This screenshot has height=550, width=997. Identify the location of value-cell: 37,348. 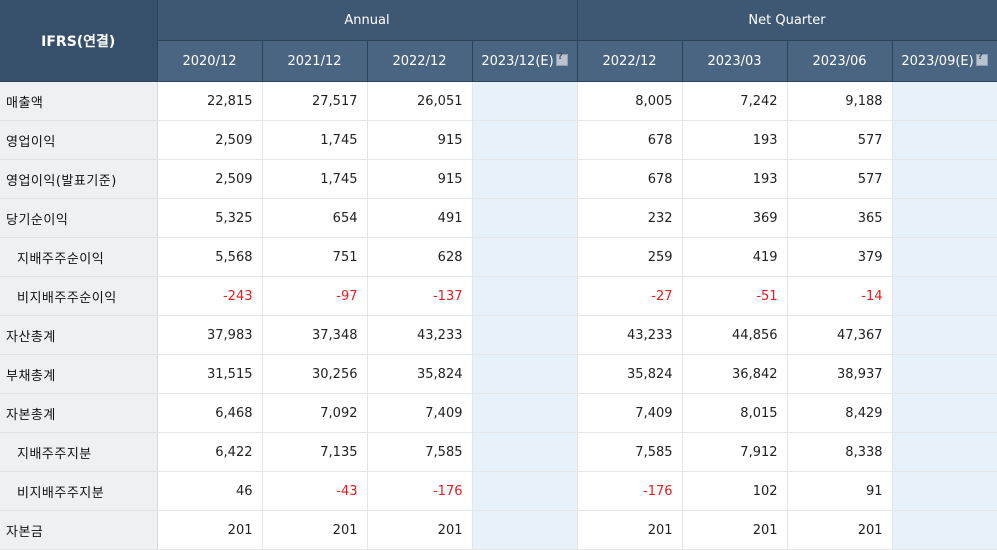
(315, 335).